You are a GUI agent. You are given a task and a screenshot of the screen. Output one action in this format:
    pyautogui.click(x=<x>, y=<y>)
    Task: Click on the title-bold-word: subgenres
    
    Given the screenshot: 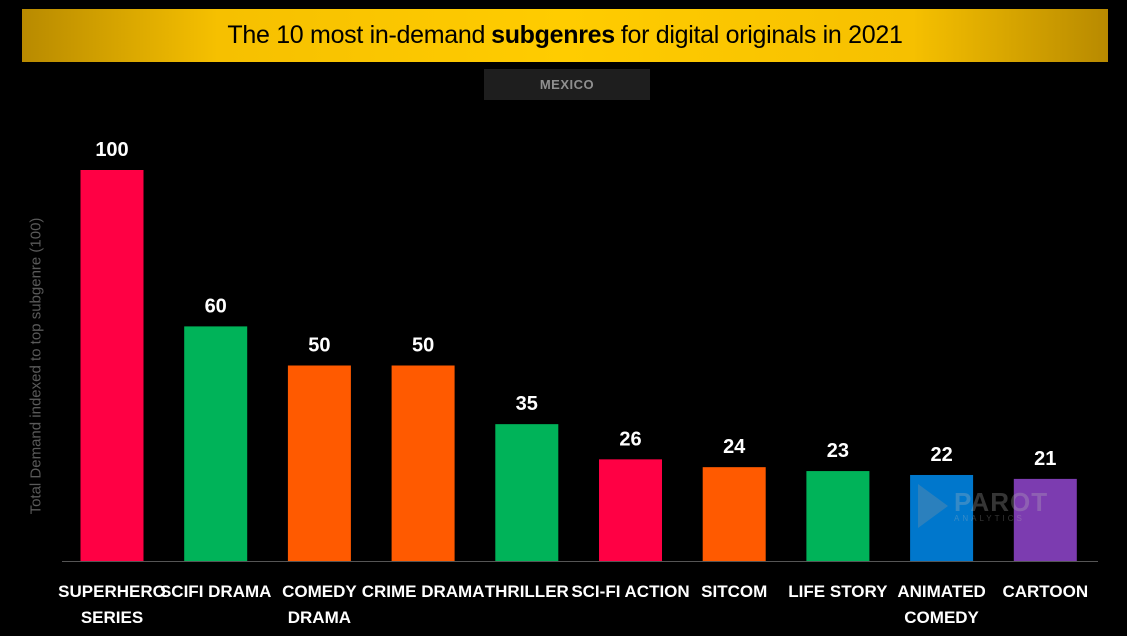 What is the action you would take?
    pyautogui.click(x=553, y=35)
    